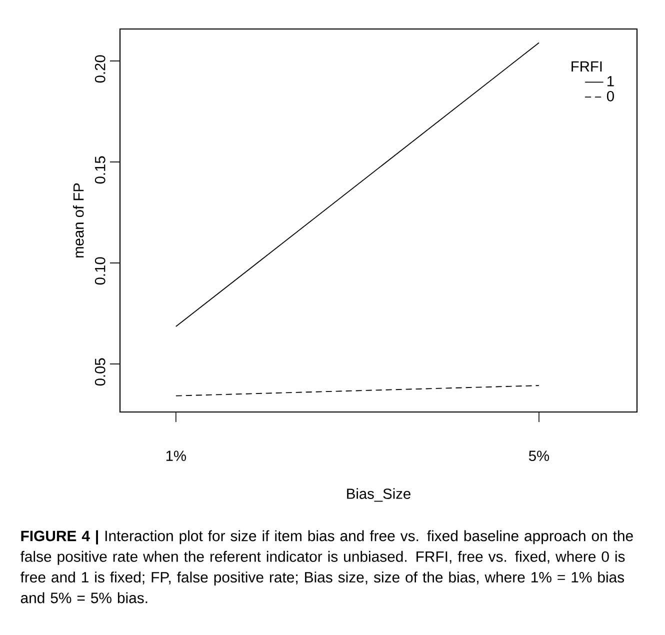 The image size is (665, 635). I want to click on x-tick-label: 1%, so click(176, 455).